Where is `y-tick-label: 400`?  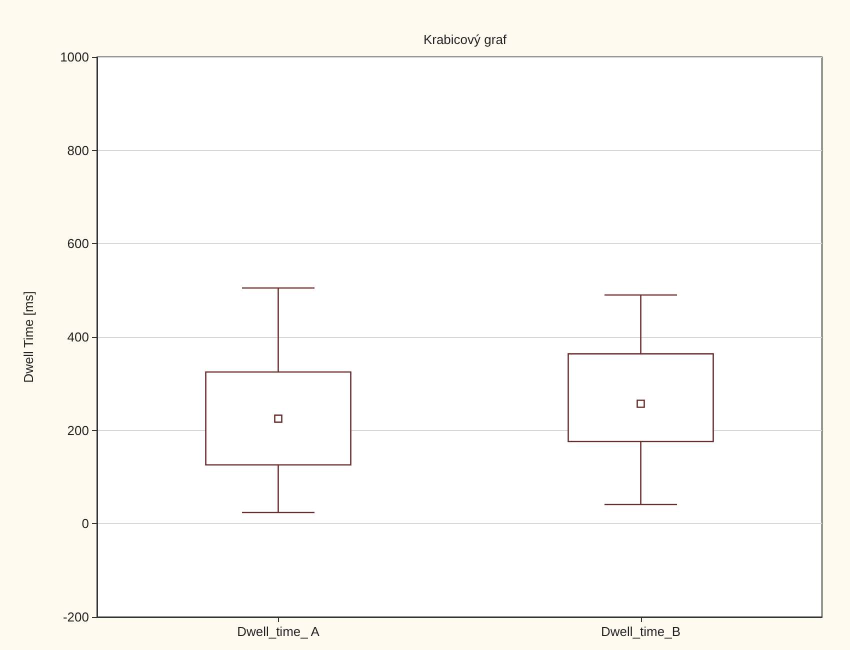 y-tick-label: 400 is located at coordinates (78, 337).